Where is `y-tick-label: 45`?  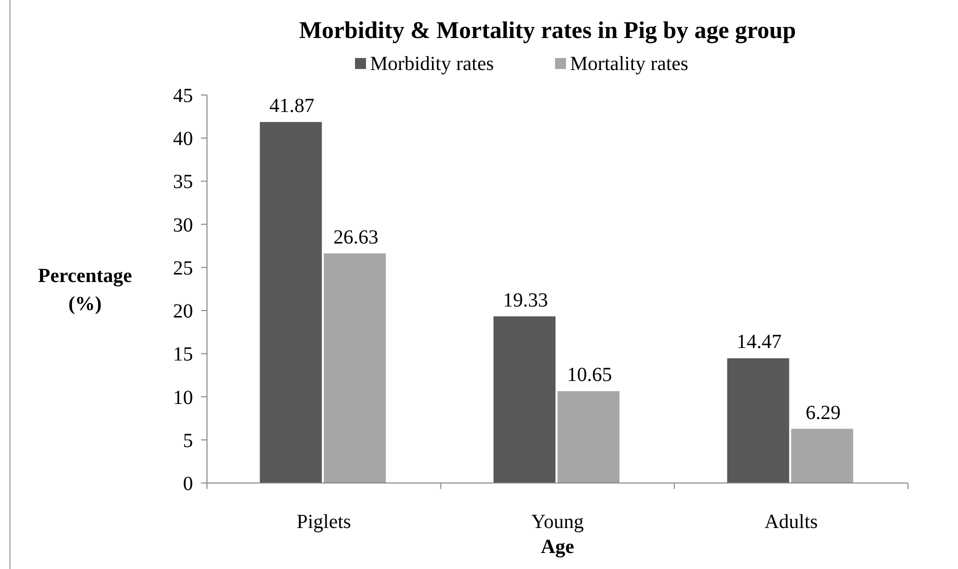
y-tick-label: 45 is located at coordinates (183, 96).